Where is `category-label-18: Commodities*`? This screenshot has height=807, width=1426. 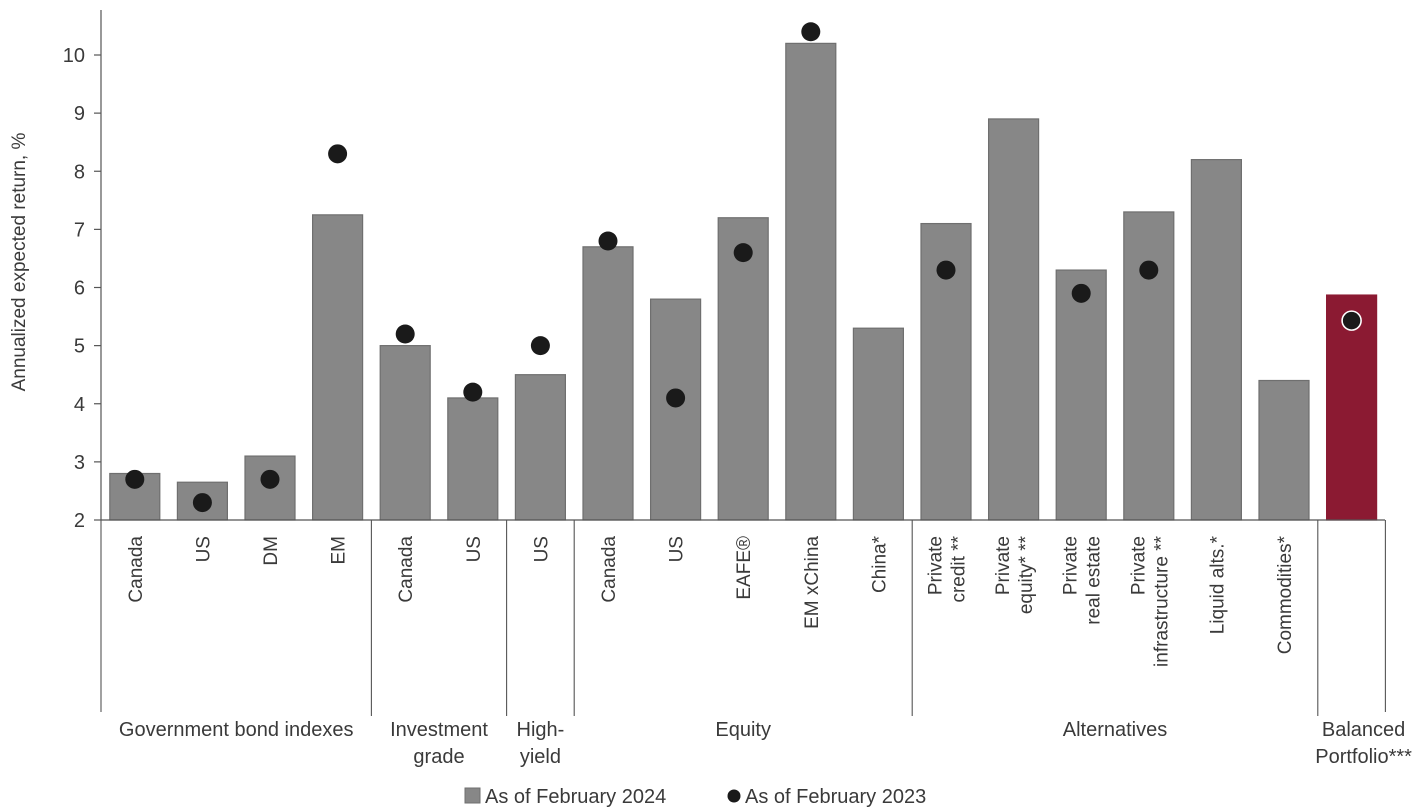 category-label-18: Commodities* is located at coordinates (1285, 594).